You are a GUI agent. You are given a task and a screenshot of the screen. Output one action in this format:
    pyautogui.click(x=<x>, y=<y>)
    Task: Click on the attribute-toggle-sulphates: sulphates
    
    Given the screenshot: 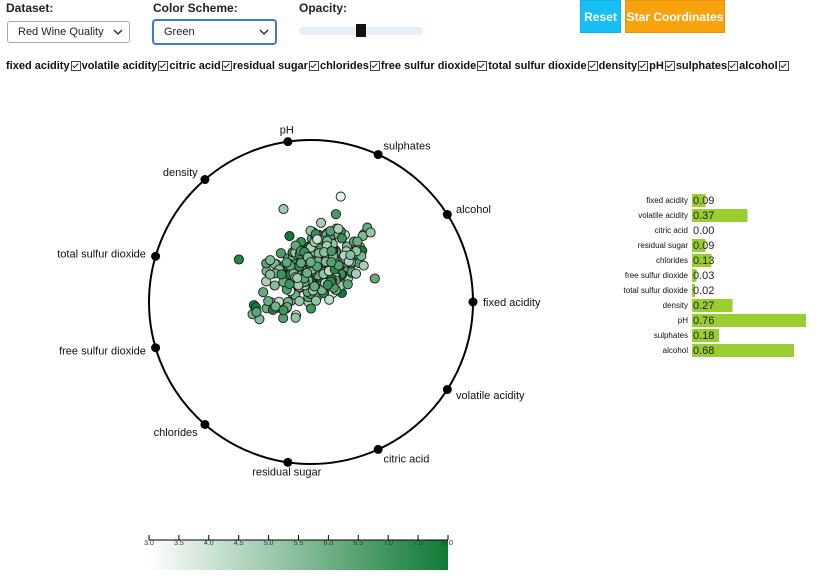 What is the action you would take?
    pyautogui.click(x=707, y=66)
    